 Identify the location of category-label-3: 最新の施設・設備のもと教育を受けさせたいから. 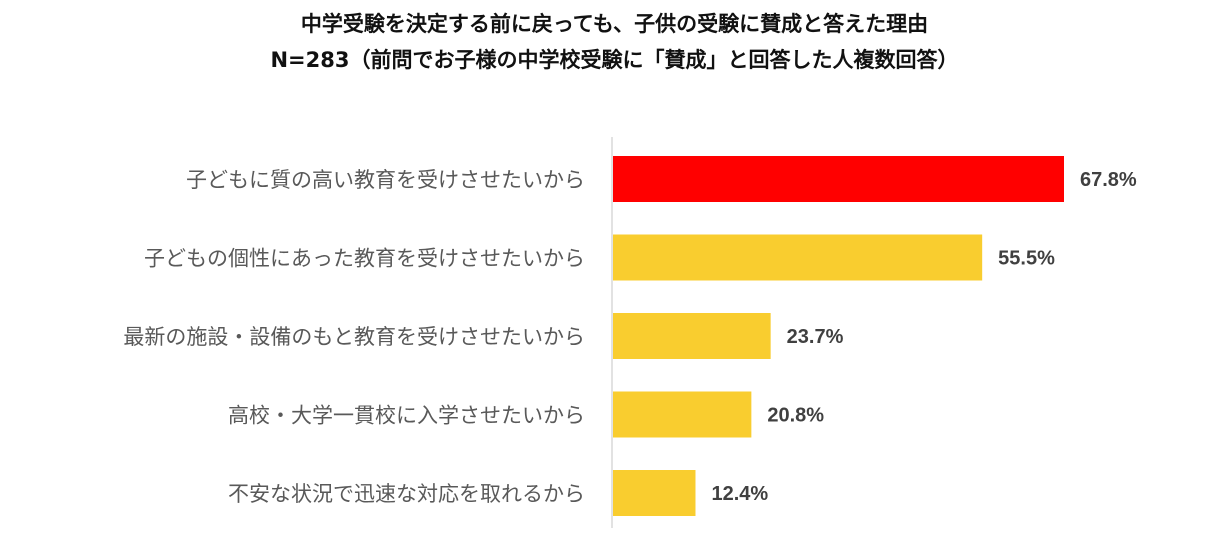
(354, 337).